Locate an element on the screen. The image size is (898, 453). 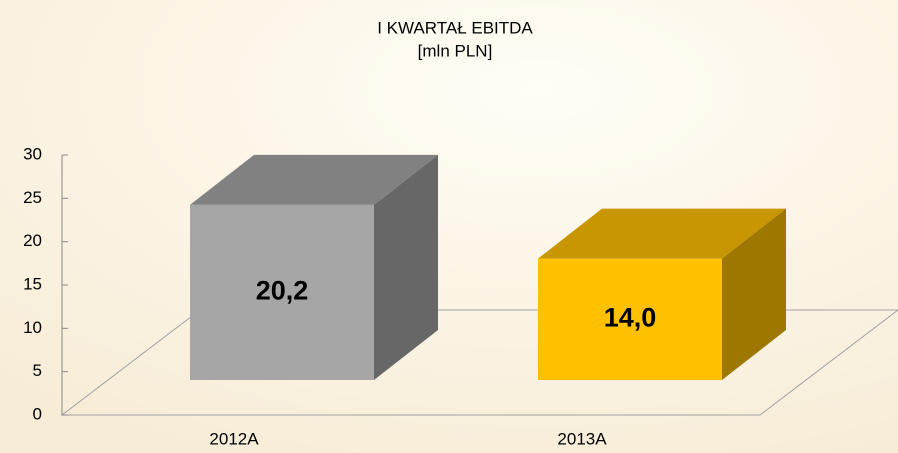
value-label: 20,2 is located at coordinates (282, 291).